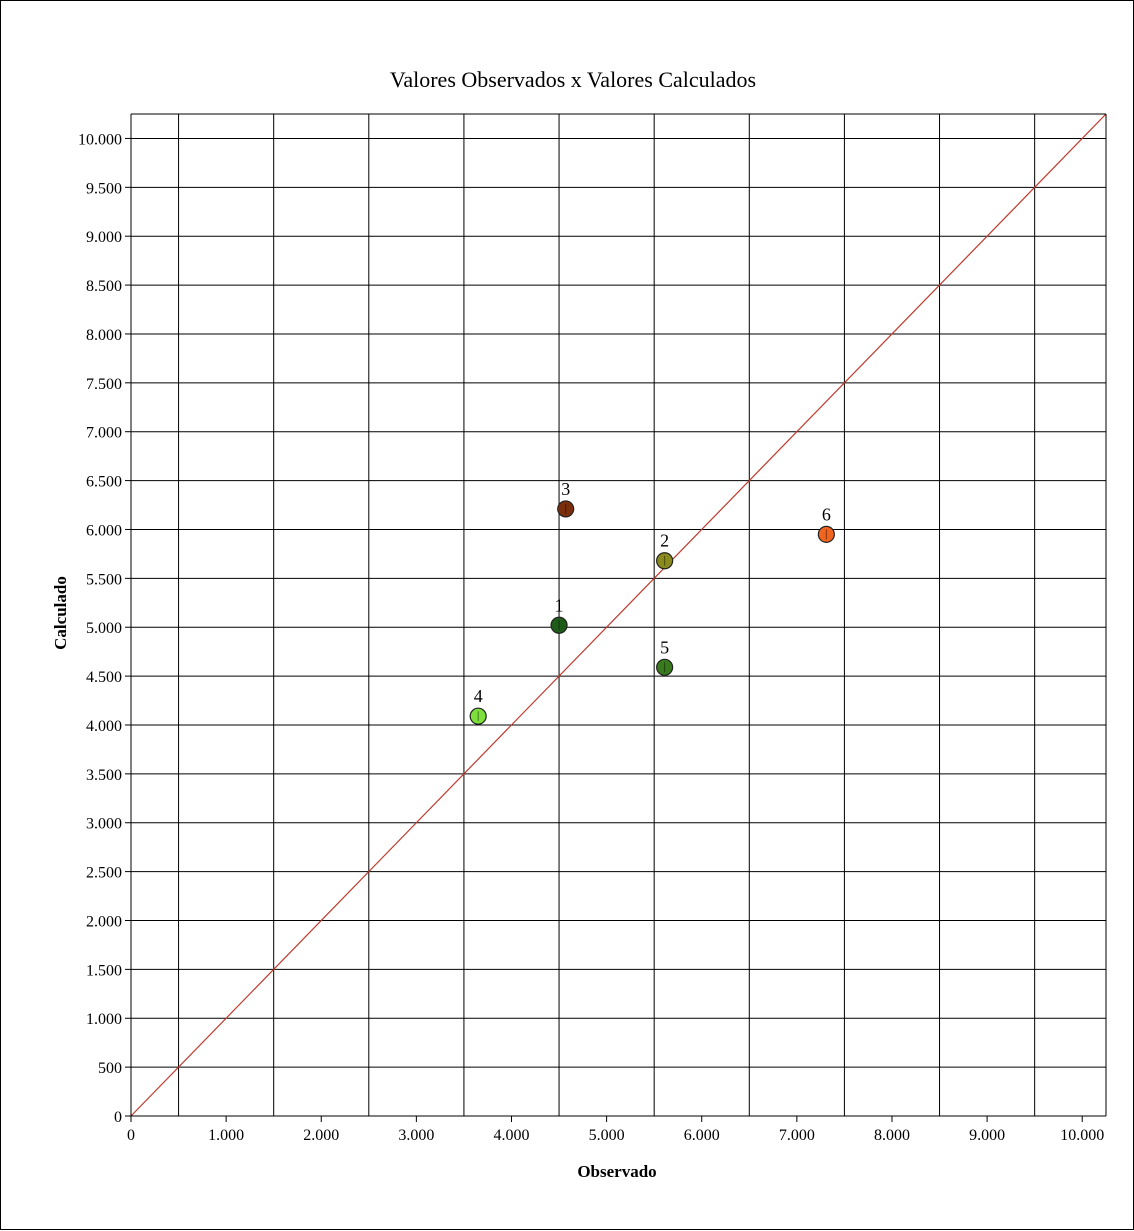 This screenshot has width=1134, height=1231. I want to click on x-tick-label: 5.000, so click(607, 1135).